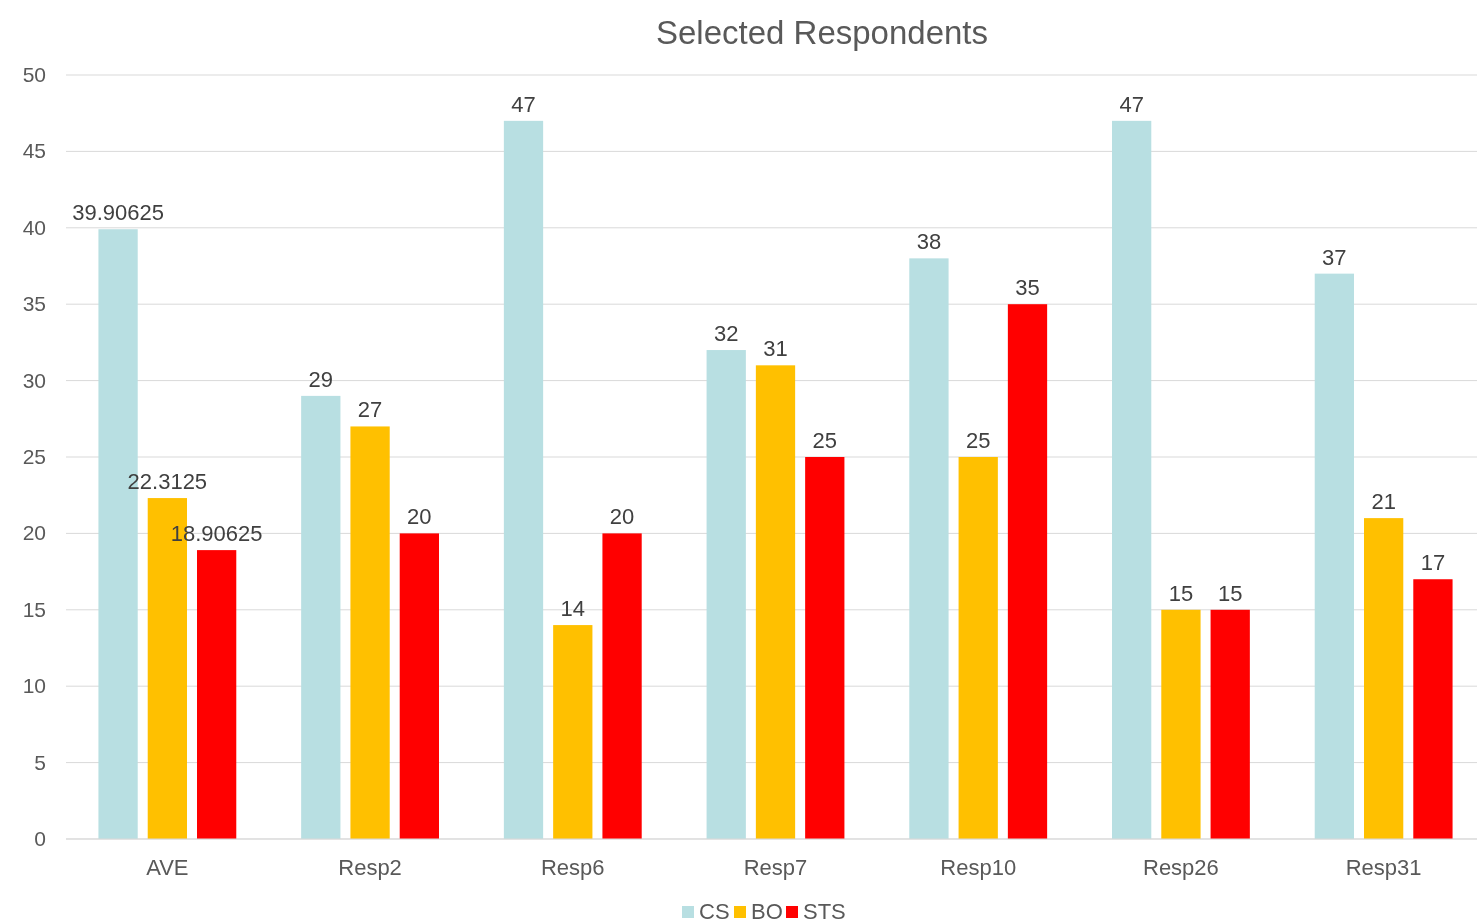  What do you see at coordinates (573, 609) in the screenshot?
I see `data-label: 14` at bounding box center [573, 609].